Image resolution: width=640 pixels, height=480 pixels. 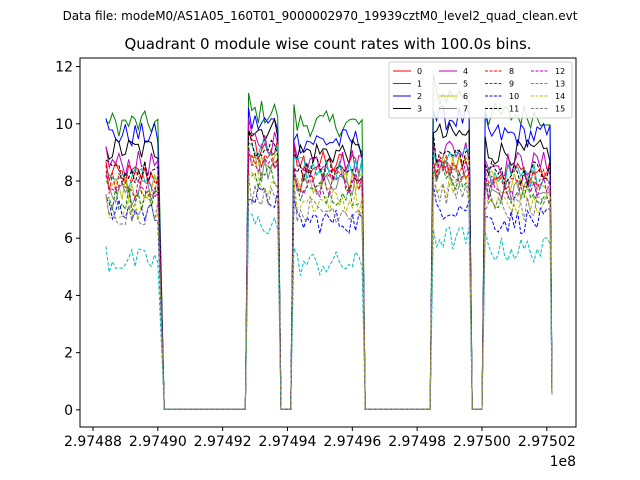 What do you see at coordinates (563, 462) in the screenshot?
I see `x-offset-label: 1e8` at bounding box center [563, 462].